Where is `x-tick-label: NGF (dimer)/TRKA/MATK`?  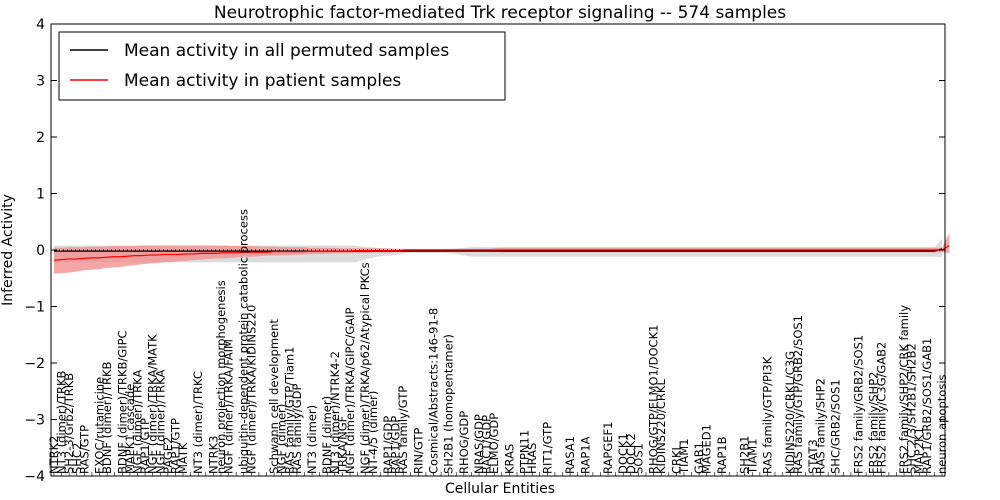
x-tick-label: NGF (dimer)/TRKA/MATK is located at coordinates (153, 404).